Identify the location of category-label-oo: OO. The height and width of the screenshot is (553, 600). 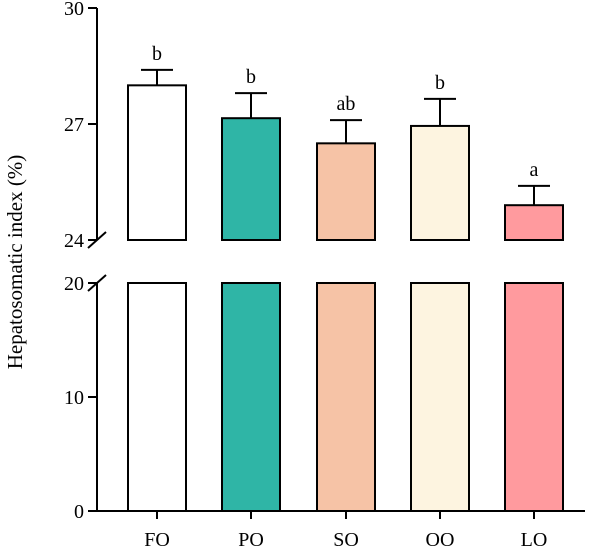
(440, 540).